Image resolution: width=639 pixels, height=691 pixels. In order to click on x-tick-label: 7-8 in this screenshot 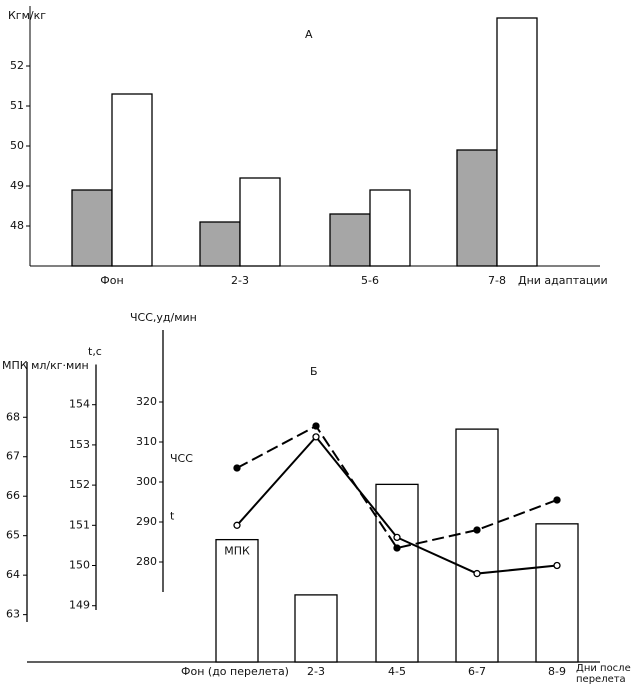, I will do `click(497, 280)`.